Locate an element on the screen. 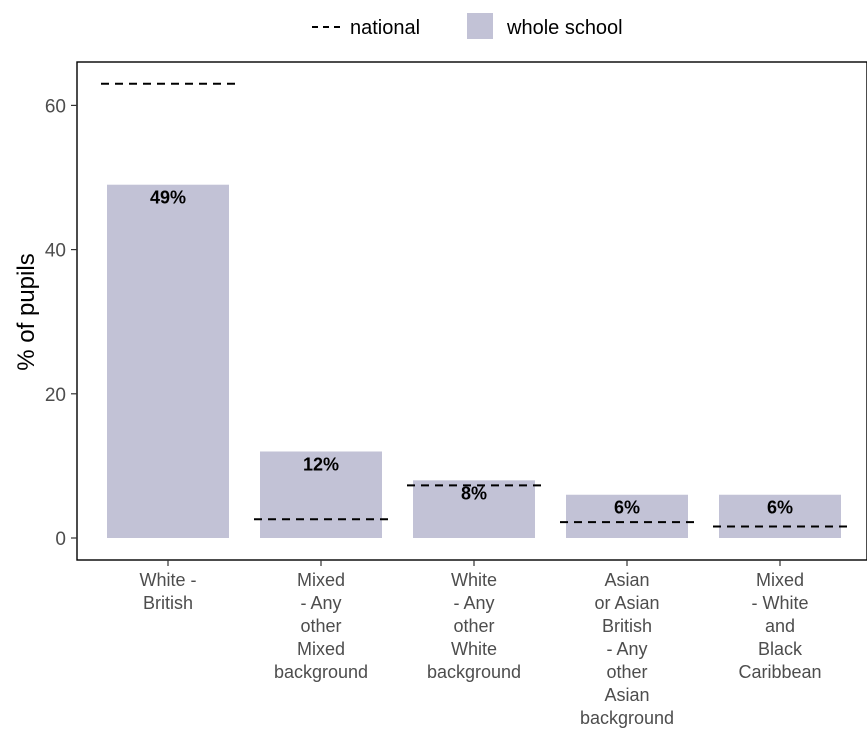  legend-national-label: national is located at coordinates (385, 28).